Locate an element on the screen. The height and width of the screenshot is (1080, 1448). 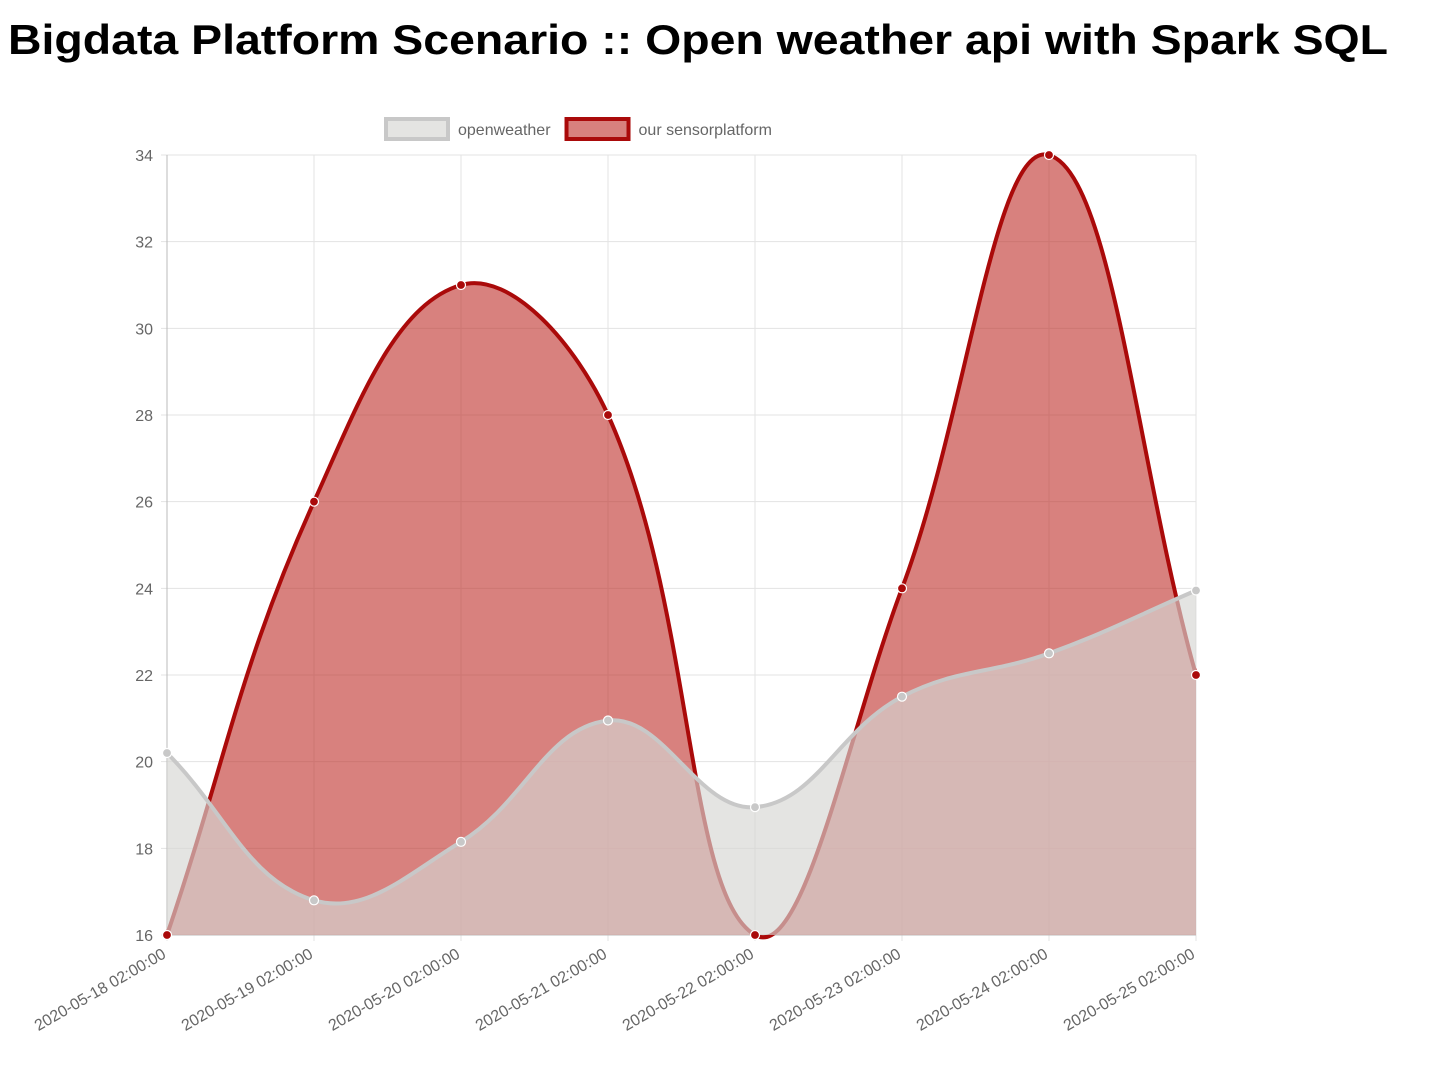
x-tick-label: 2020-05-18 02:00:00 is located at coordinates (100, 990).